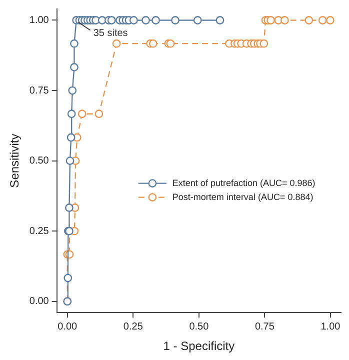 The height and width of the screenshot is (360, 349). Describe the element at coordinates (330, 326) in the screenshot. I see `x-tick-label: 1.00` at that location.